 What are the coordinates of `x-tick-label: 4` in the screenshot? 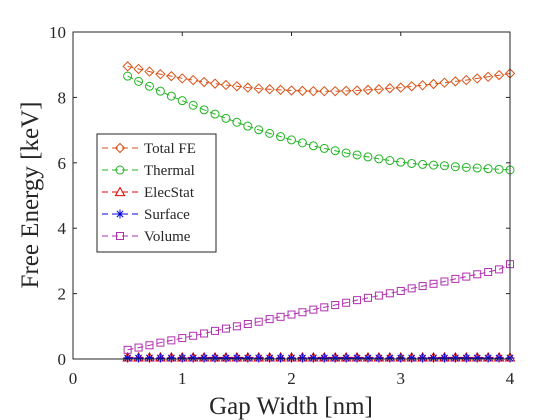 It's located at (510, 378).